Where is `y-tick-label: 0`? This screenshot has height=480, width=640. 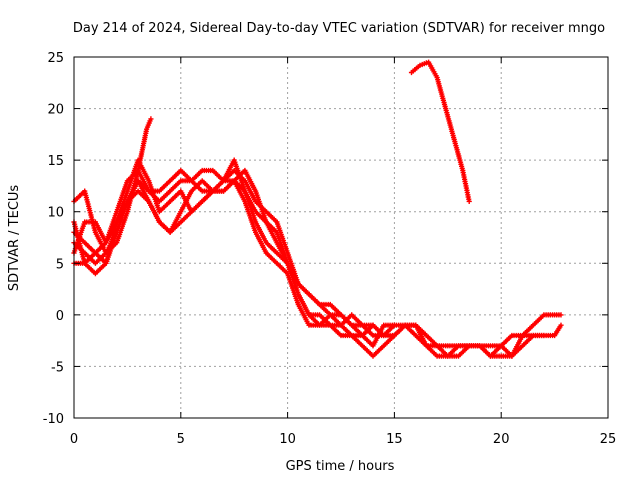 y-tick-label: 0 is located at coordinates (60, 316).